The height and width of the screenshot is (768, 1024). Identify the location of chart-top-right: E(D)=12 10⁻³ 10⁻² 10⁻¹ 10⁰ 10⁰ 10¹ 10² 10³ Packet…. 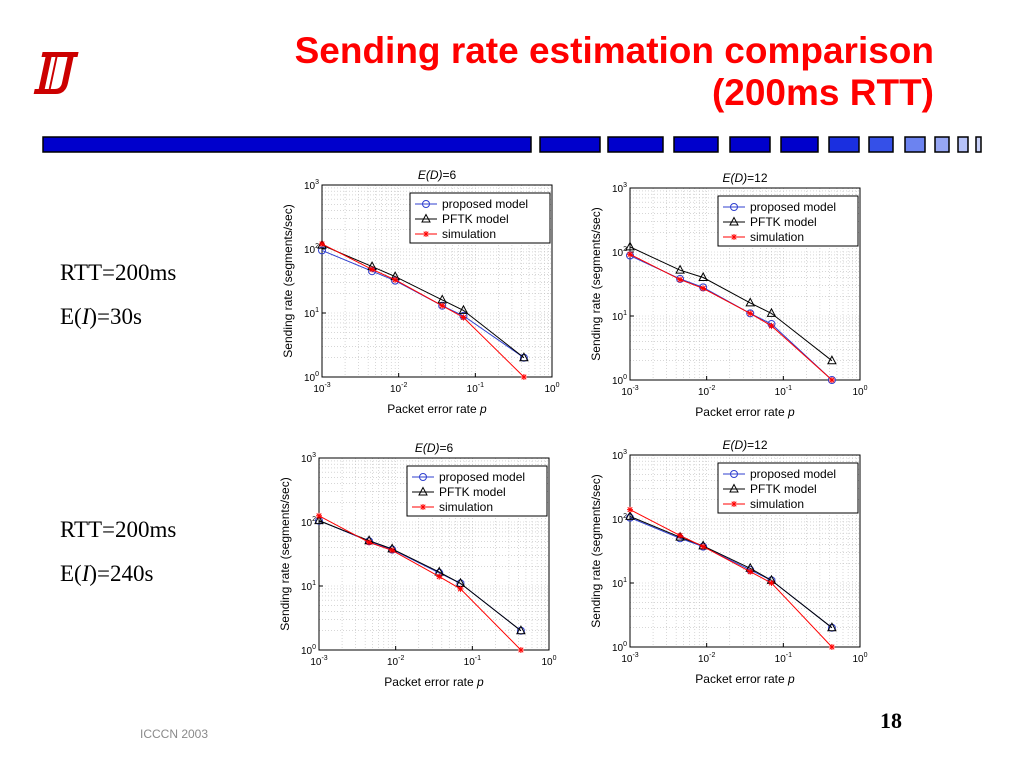
(728, 295).